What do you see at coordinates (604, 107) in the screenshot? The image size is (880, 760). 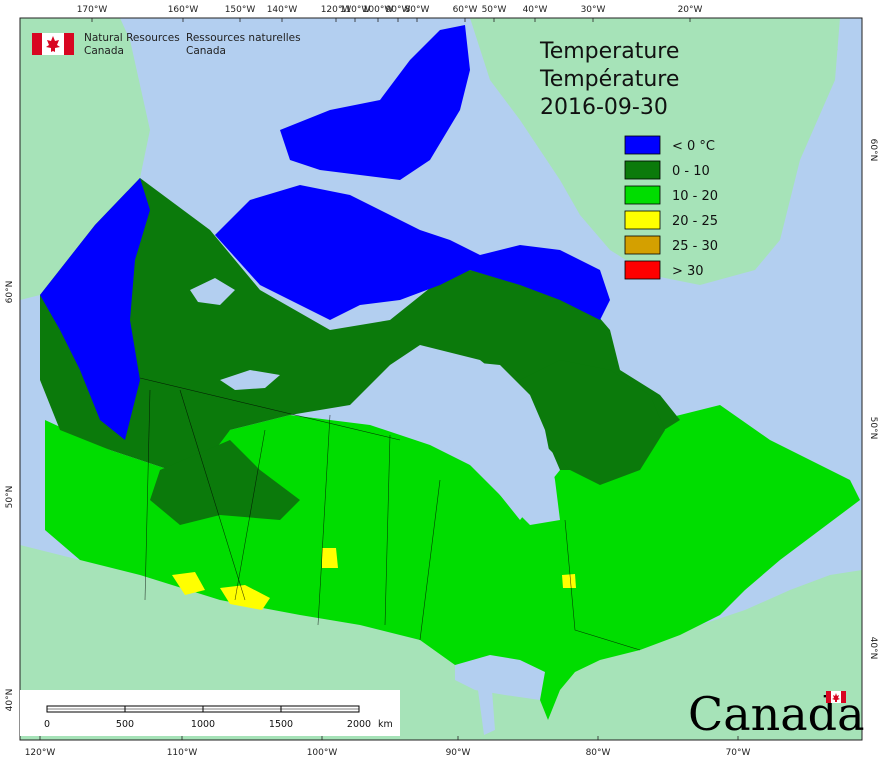 I see `title-date: 2016-09-30` at bounding box center [604, 107].